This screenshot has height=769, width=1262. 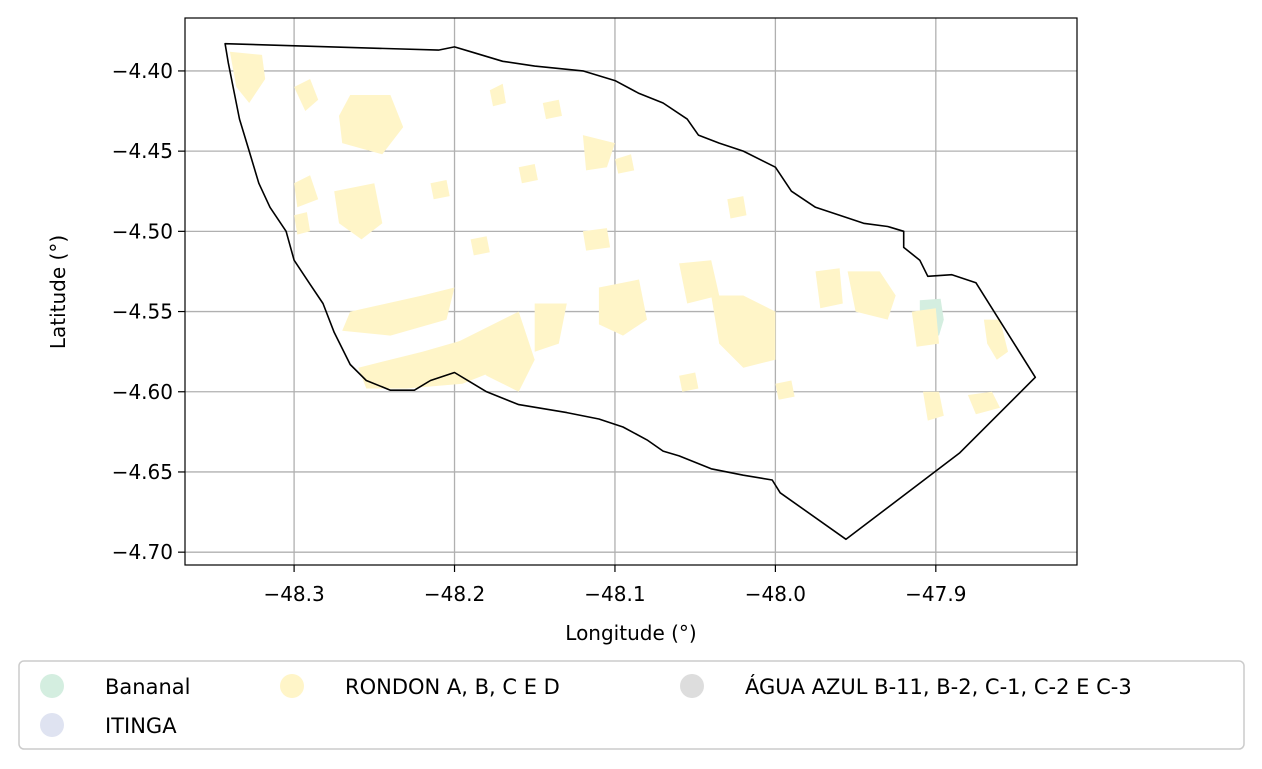 I want to click on y-tick-label: −4.40, so click(x=142, y=71).